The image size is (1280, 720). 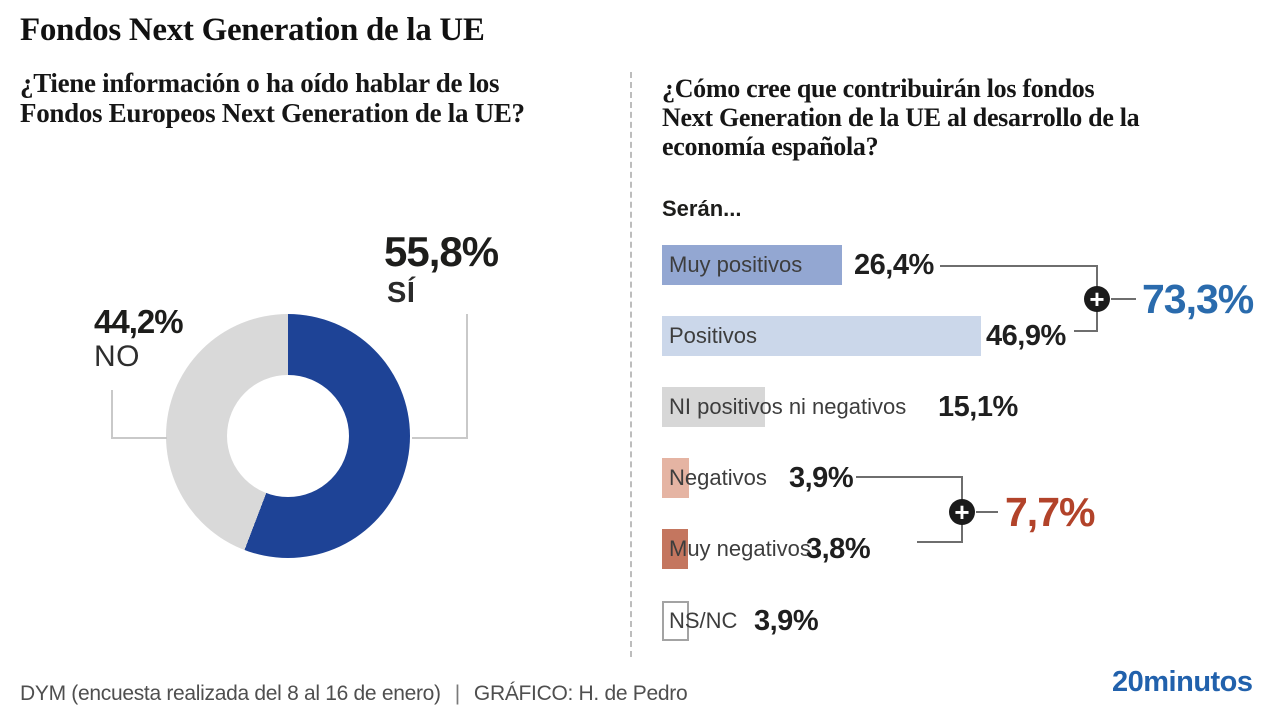 What do you see at coordinates (978, 406) in the screenshot?
I see `bar-value-ni-positivos-ni-negativos: 15,1%` at bounding box center [978, 406].